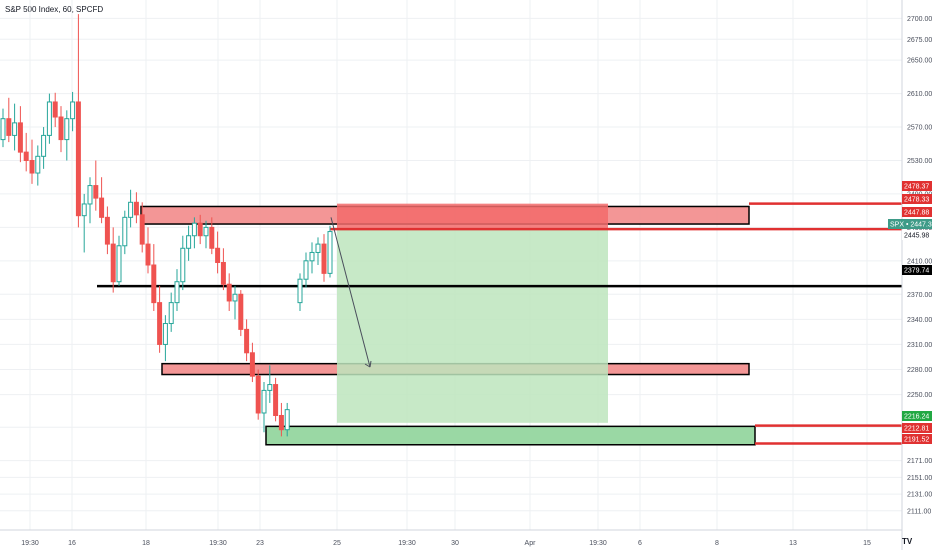  Describe the element at coordinates (919, 495) in the screenshot. I see `y-tick-label: 2131.00` at that location.